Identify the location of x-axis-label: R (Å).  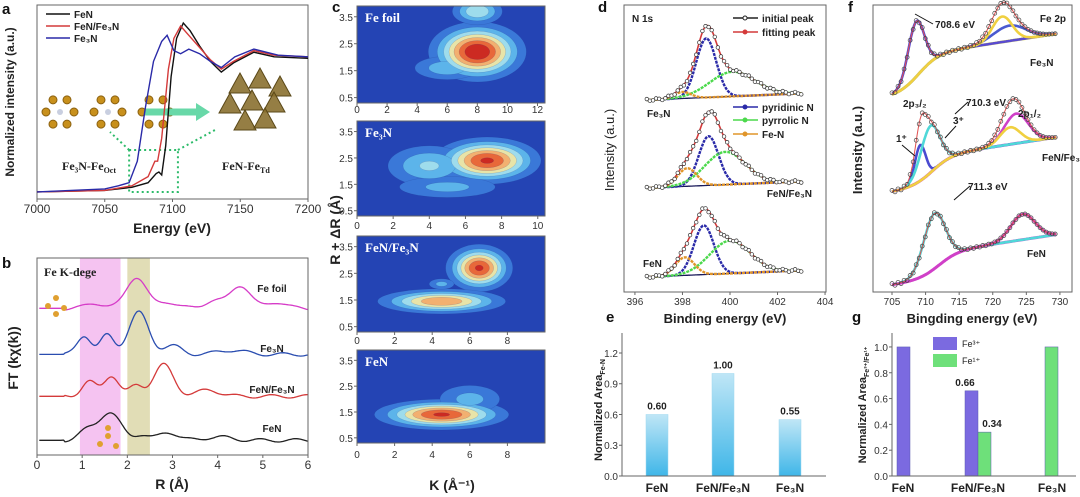
(171, 484).